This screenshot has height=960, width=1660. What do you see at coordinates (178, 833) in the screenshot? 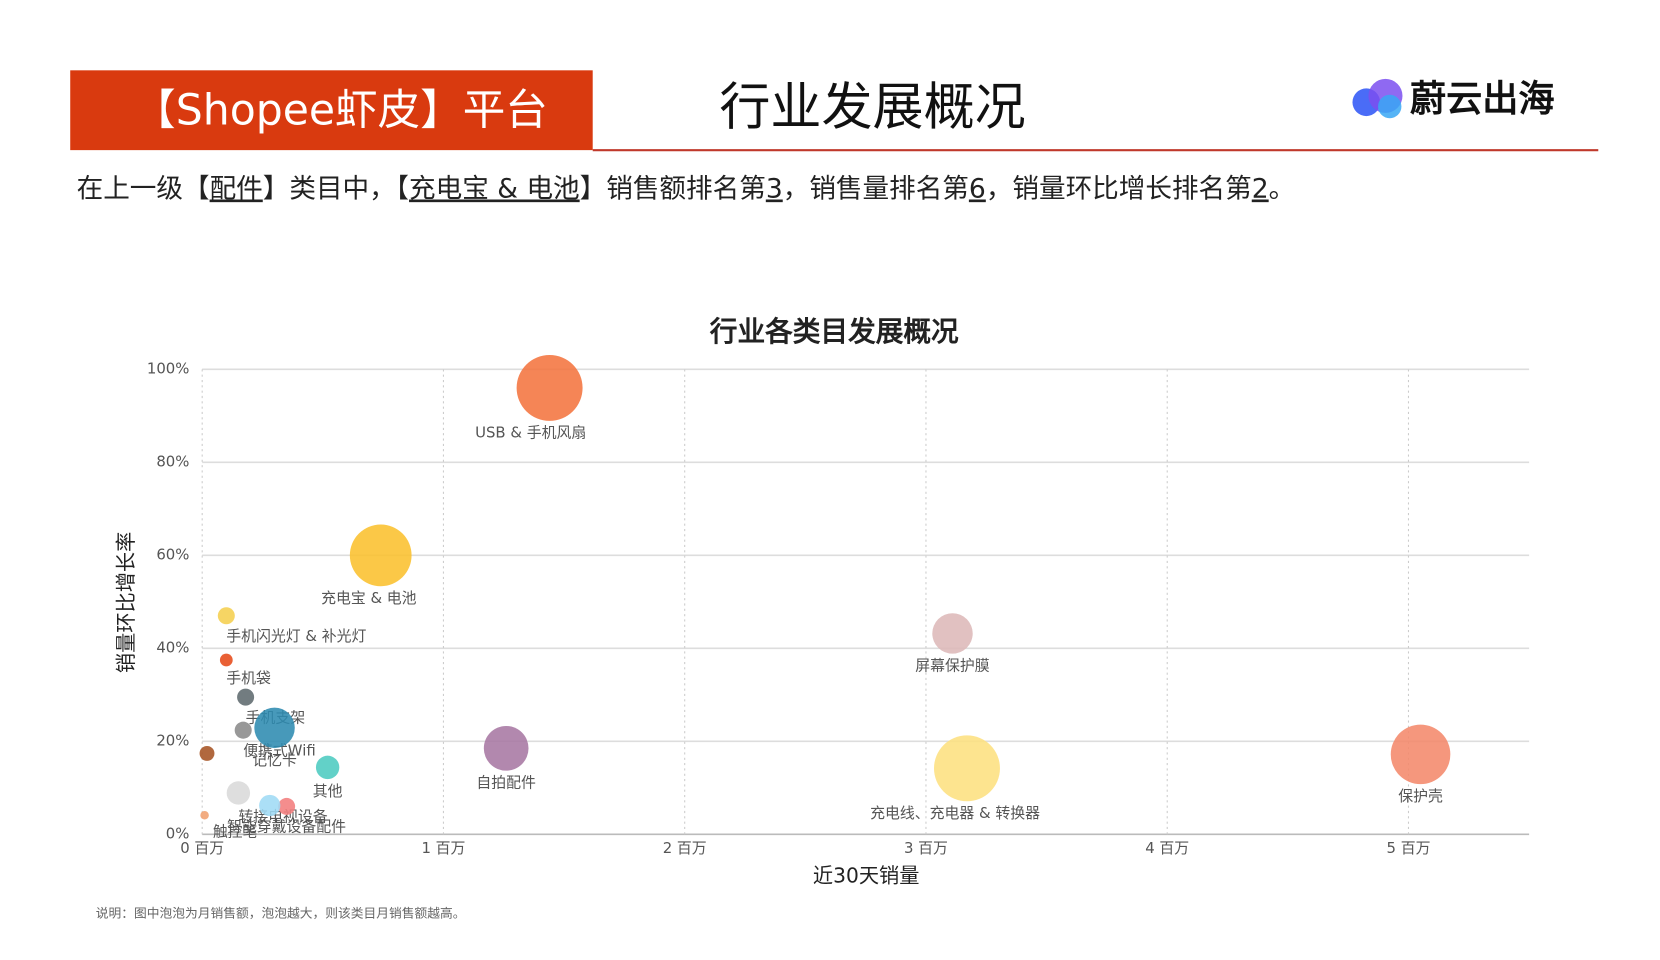
I see `y-tick-label: 0%` at bounding box center [178, 833].